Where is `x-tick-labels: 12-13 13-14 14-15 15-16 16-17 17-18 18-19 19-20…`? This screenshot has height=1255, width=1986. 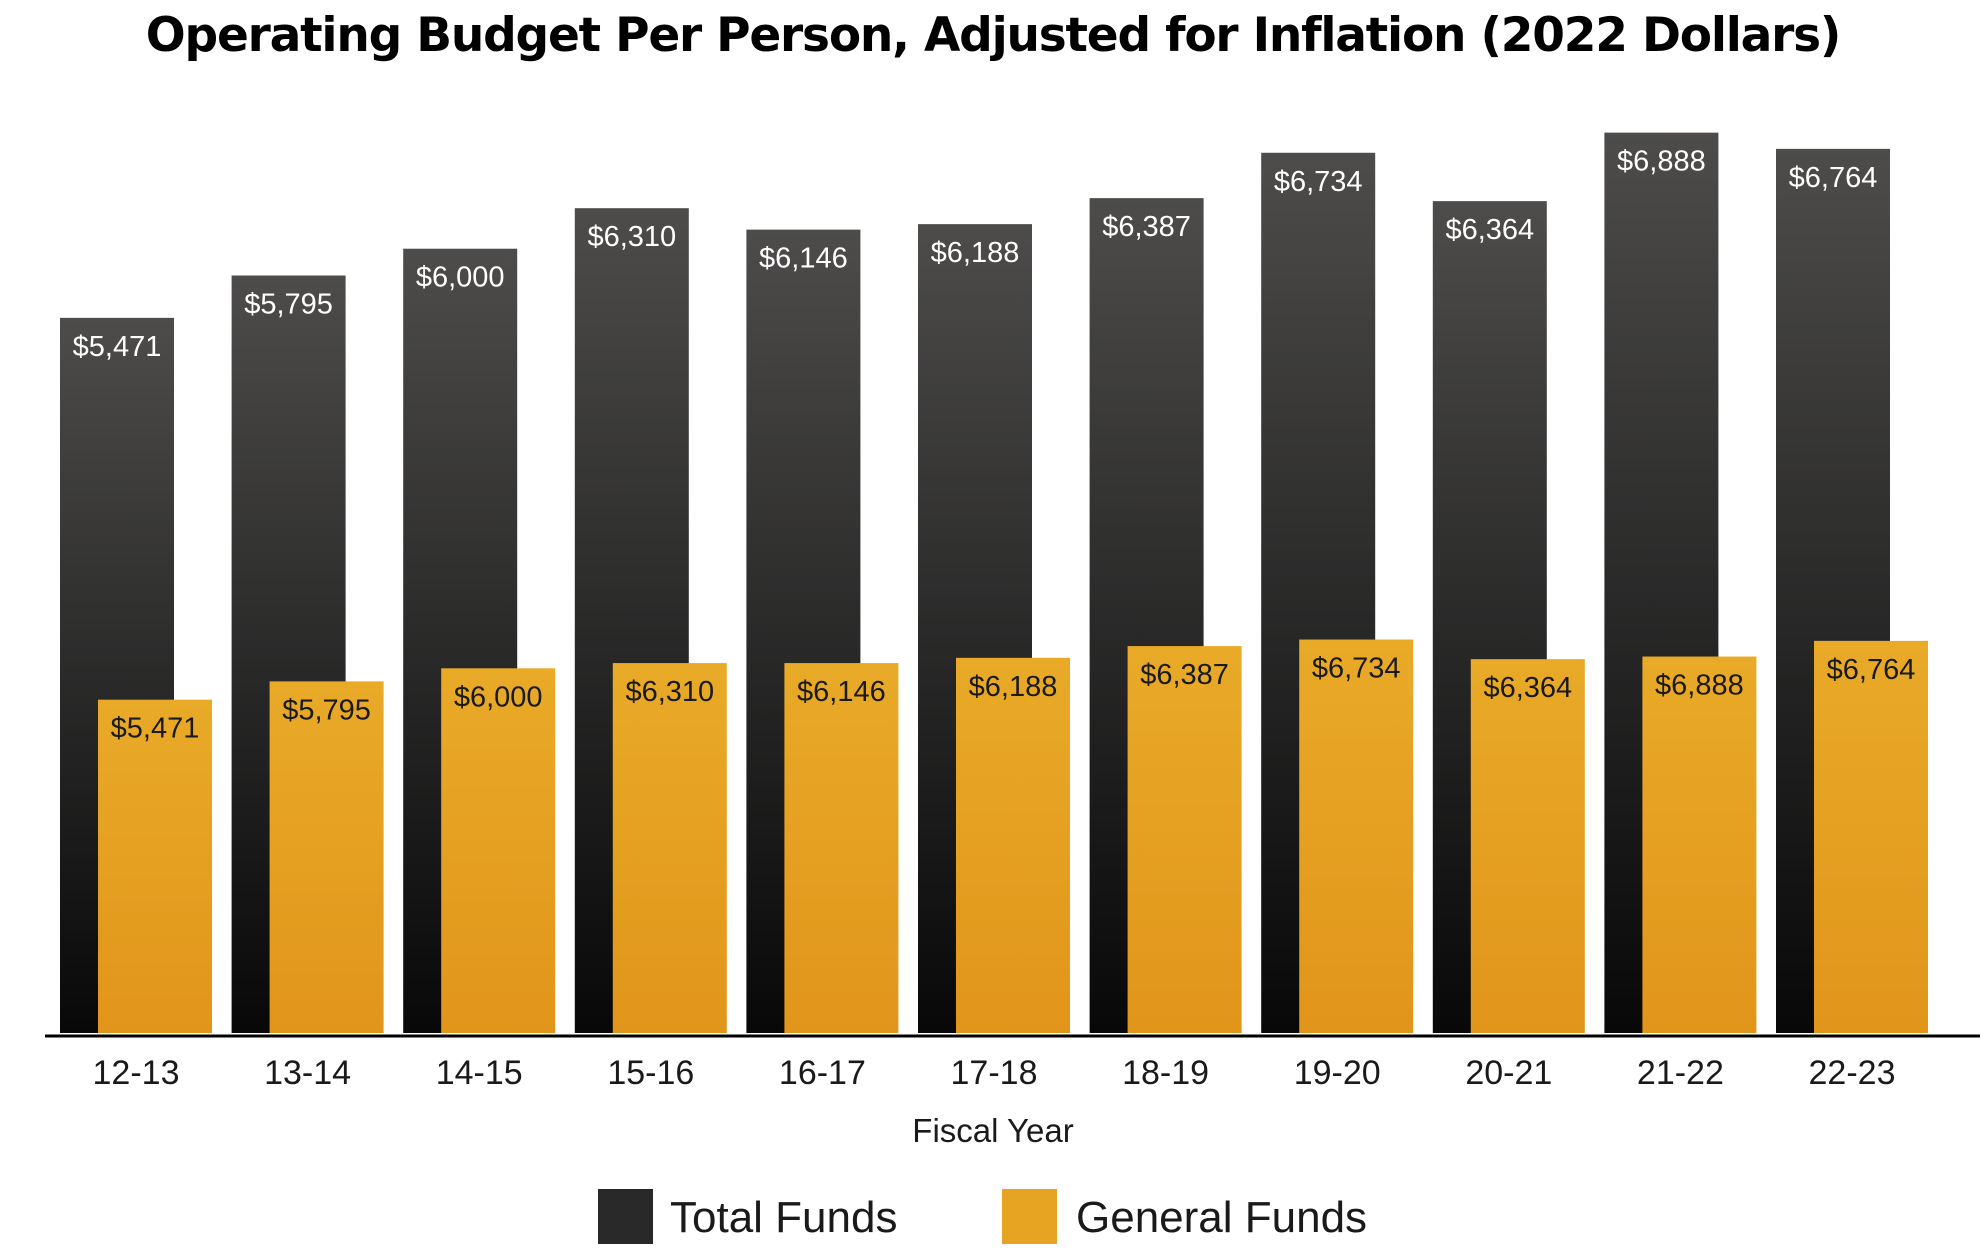
x-tick-labels: 12-13 13-14 14-15 15-16 16-17 17-18 18-19 19-20… is located at coordinates (994, 1073).